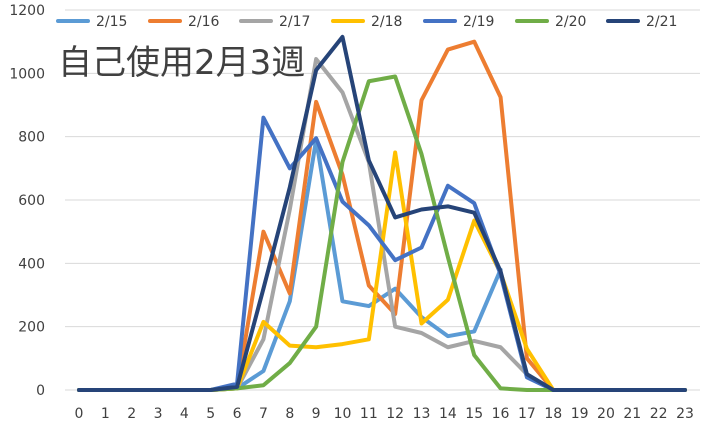 The height and width of the screenshot is (432, 717). Describe the element at coordinates (474, 414) in the screenshot. I see `x-tick-label: 15` at that location.